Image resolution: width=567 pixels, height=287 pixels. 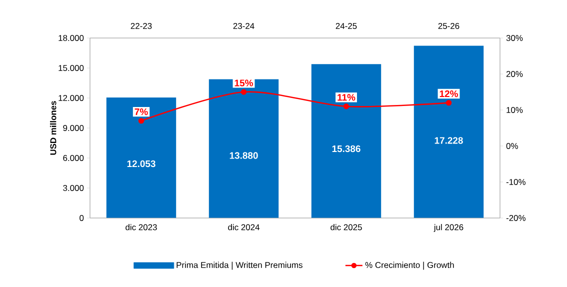 What do you see at coordinates (73, 158) in the screenshot?
I see `y-tick-label: 6.000` at bounding box center [73, 158].